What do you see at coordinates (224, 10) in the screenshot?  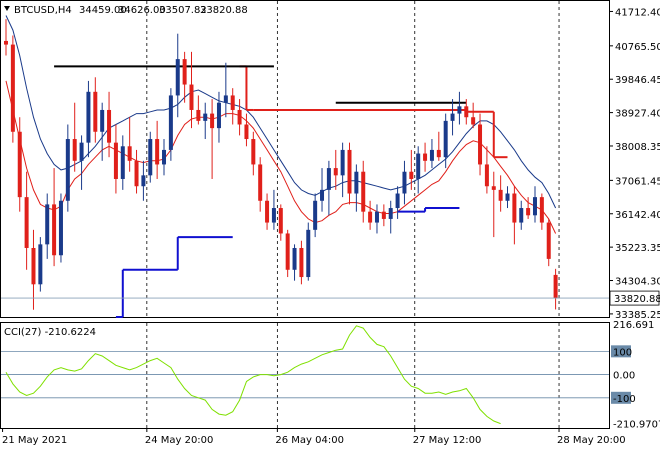 I see `ohlc-close: 33820.88` at bounding box center [224, 10].